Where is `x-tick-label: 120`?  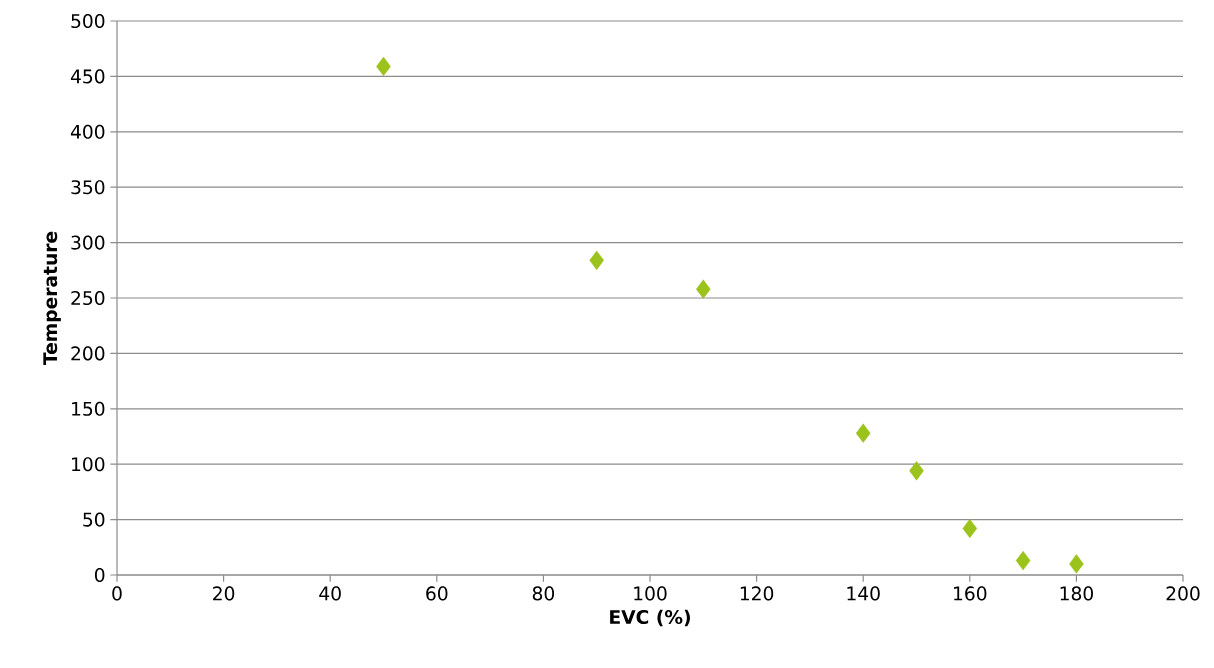
x-tick-label: 120 is located at coordinates (757, 593).